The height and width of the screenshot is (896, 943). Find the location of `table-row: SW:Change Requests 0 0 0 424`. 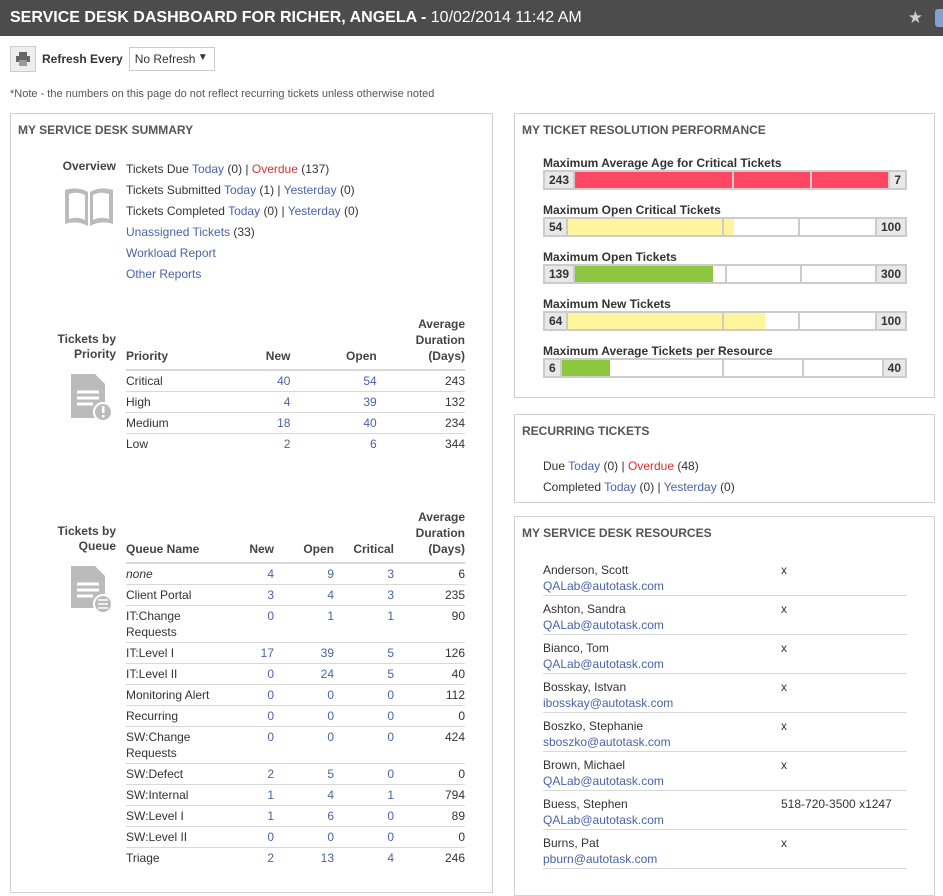

table-row: SW:Change Requests 0 0 0 424 is located at coordinates (295, 745).